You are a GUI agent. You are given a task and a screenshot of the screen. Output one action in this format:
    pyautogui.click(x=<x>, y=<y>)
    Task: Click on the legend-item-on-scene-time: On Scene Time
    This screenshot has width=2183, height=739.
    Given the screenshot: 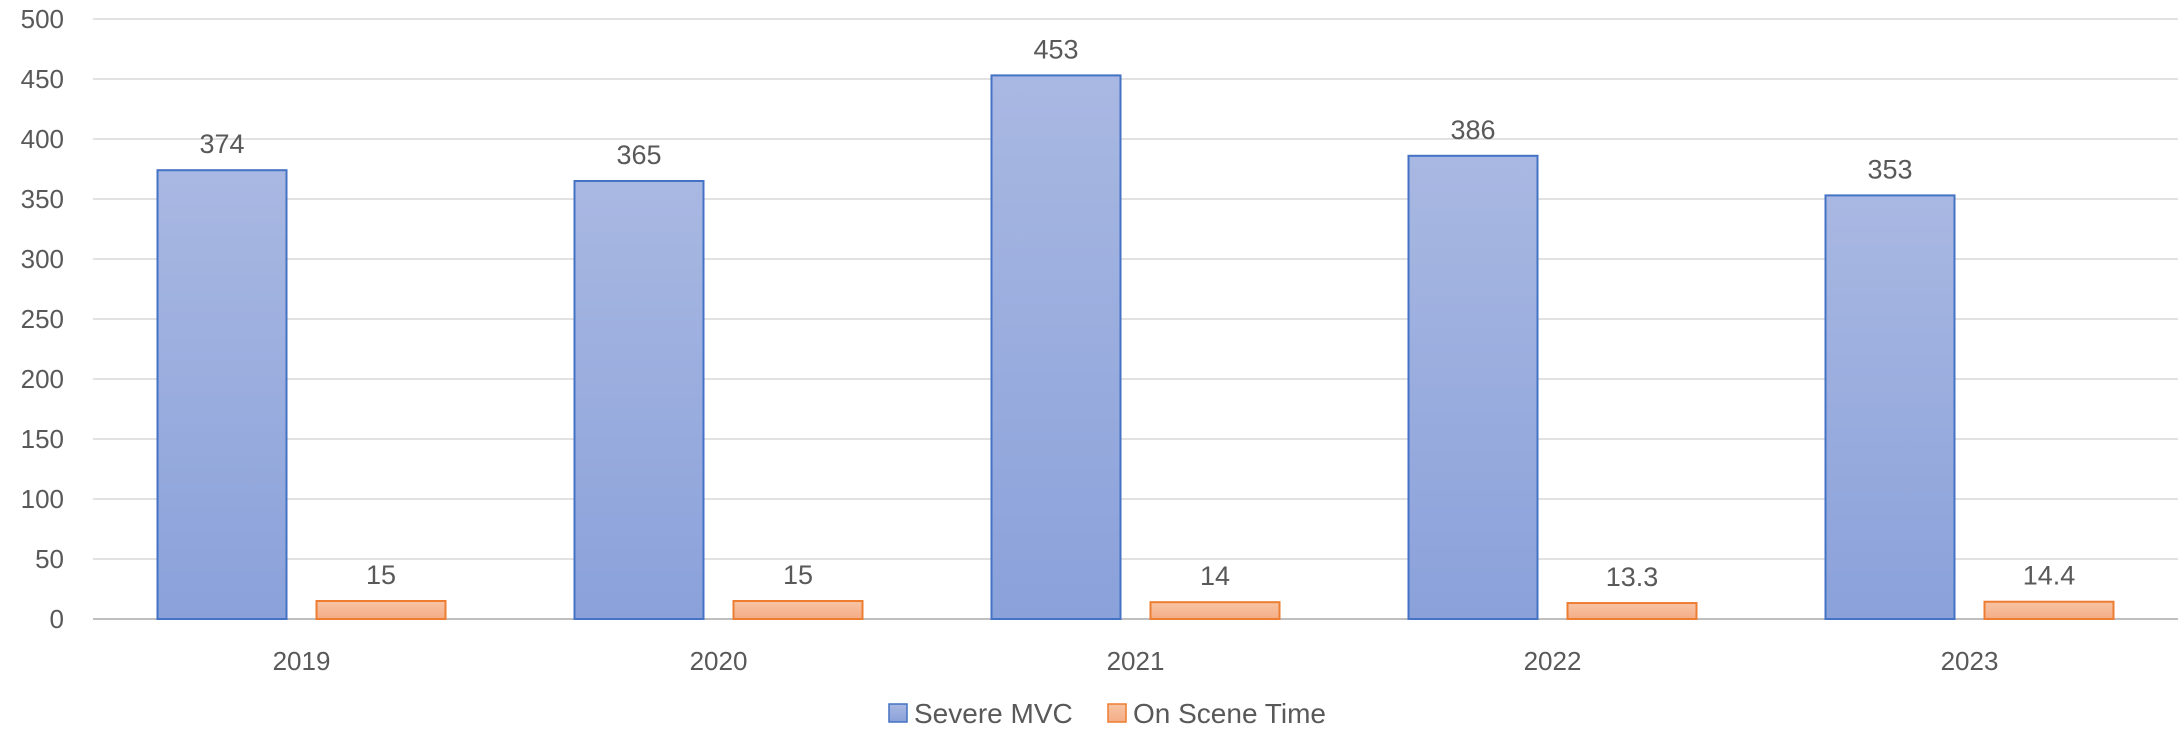 What is the action you would take?
    pyautogui.click(x=1216, y=713)
    